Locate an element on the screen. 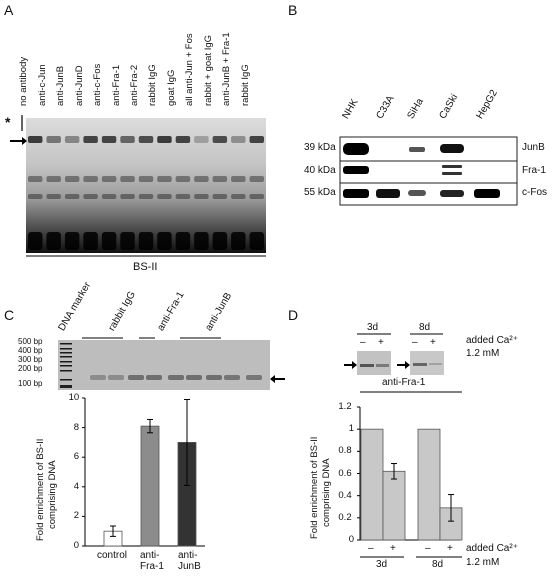 Image resolution: width=560 pixels, height=576 pixels. panel-d-day-label: 3d is located at coordinates (382, 564).